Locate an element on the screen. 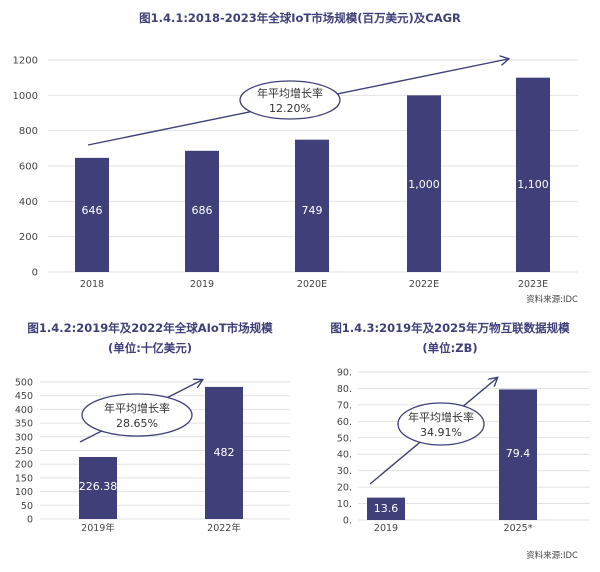 This screenshot has width=600, height=572. chart1-title: 图1.4.1:2018-2023年全球IoT市场规模(百万美元)及CAGR is located at coordinates (300, 18).